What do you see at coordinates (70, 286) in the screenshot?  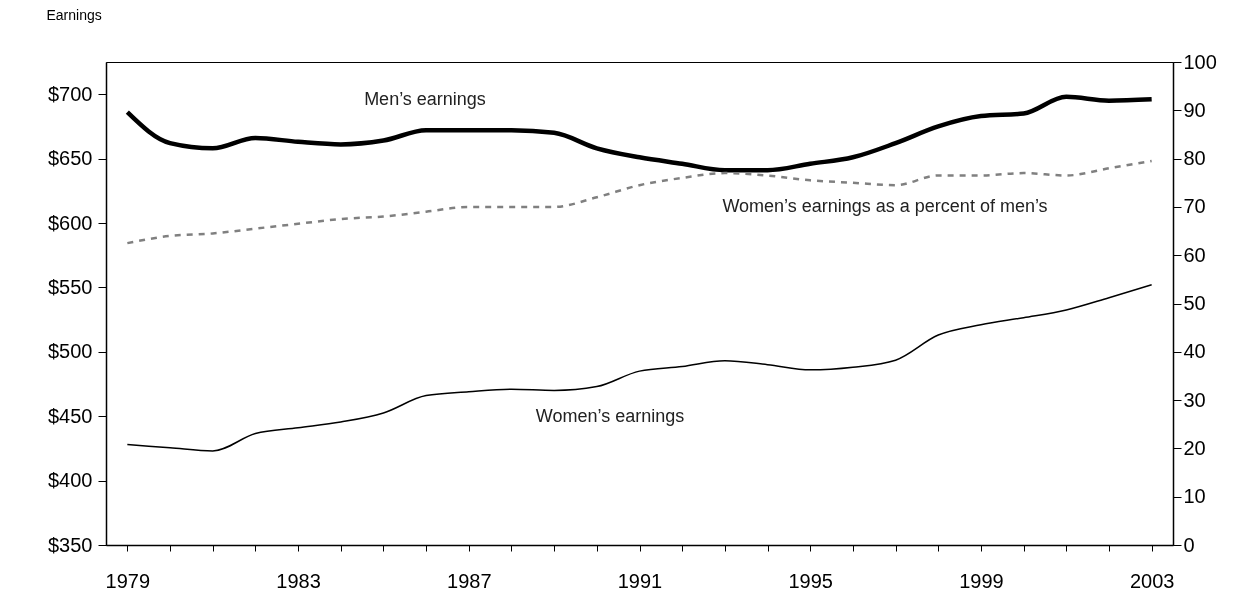 I see `y-tick-label: $550` at bounding box center [70, 286].